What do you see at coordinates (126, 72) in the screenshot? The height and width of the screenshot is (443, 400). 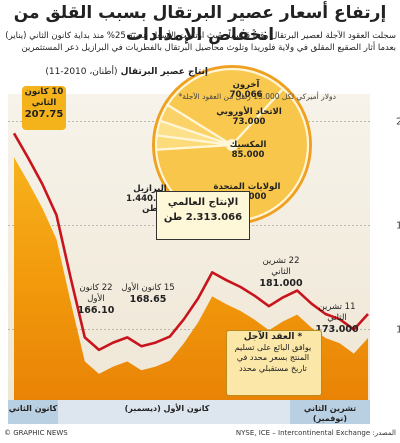 I see `pie-panel-title: إنتاج عصير البرتقال (أطنان، 2010-11)` at bounding box center [126, 72].